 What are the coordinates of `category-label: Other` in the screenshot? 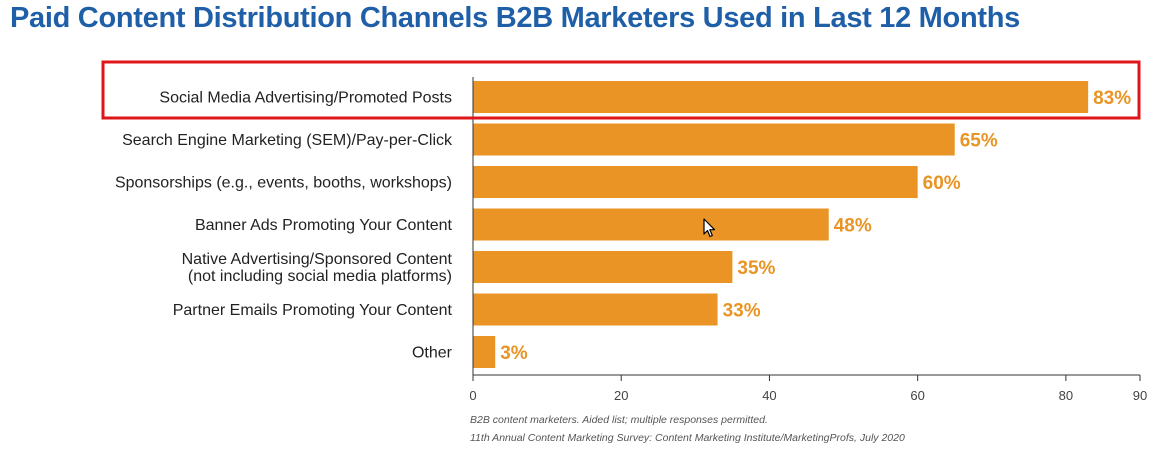 It's located at (432, 353).